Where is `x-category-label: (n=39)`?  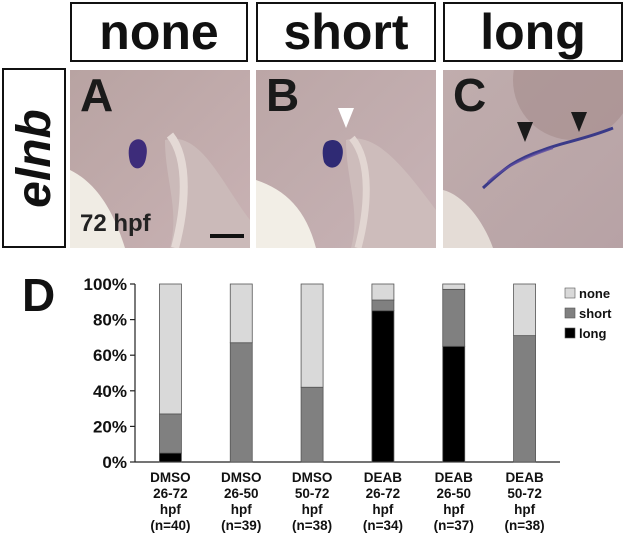 x-category-label: (n=39) is located at coordinates (241, 525).